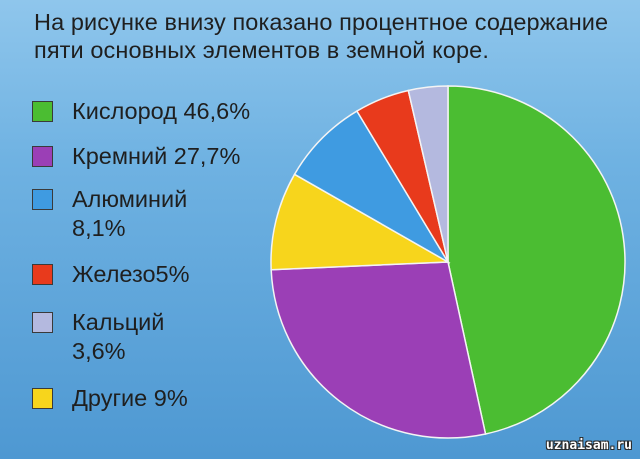 This screenshot has width=640, height=459. What do you see at coordinates (130, 398) in the screenshot?
I see `legend-label: Другие 9%` at bounding box center [130, 398].